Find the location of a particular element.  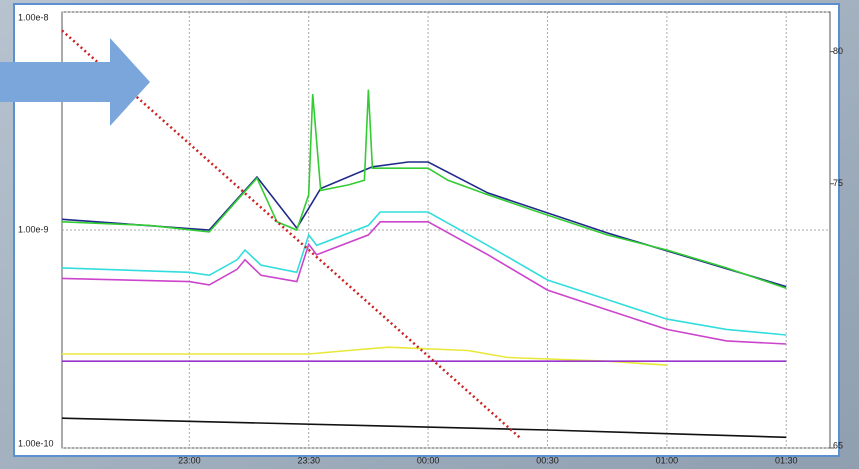

y-tick-label: 1.00e-9 is located at coordinates (33, 229).